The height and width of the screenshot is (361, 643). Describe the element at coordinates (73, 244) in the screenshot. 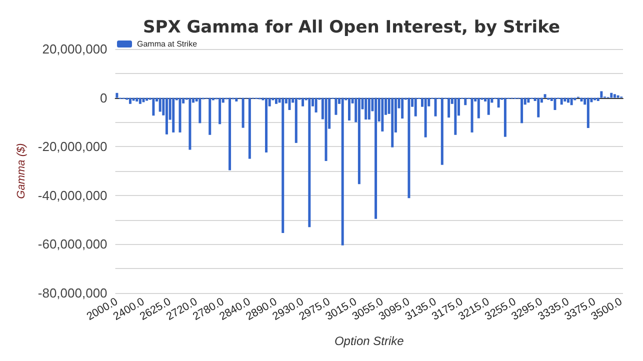

I see `y-tick-label: -60,000,000` at that location.